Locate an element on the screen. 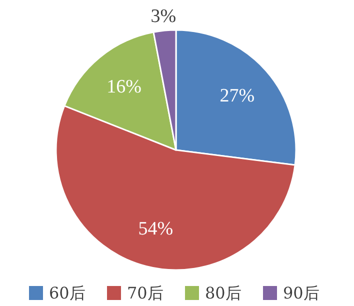 Image resolution: width=354 pixels, height=306 pixels. data-label: 27% is located at coordinates (237, 96).